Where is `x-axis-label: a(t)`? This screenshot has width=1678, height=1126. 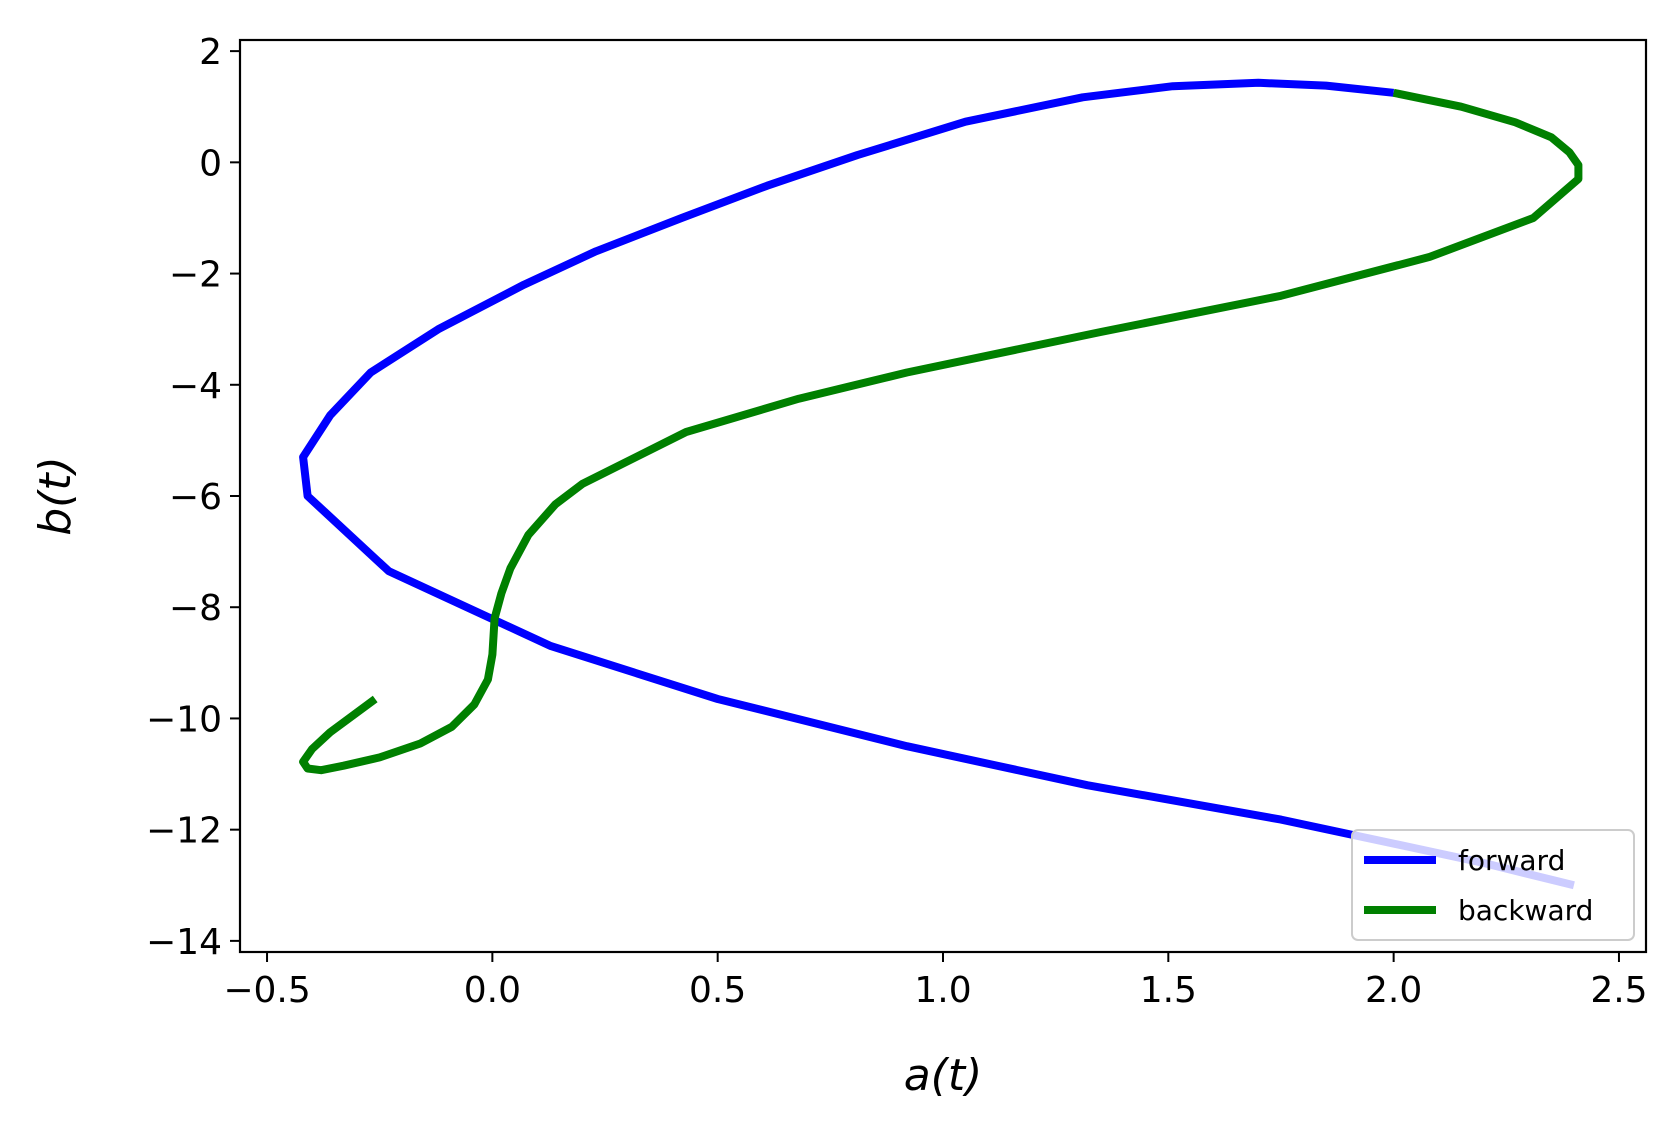
x-axis-label: a(t) is located at coordinates (943, 1075).